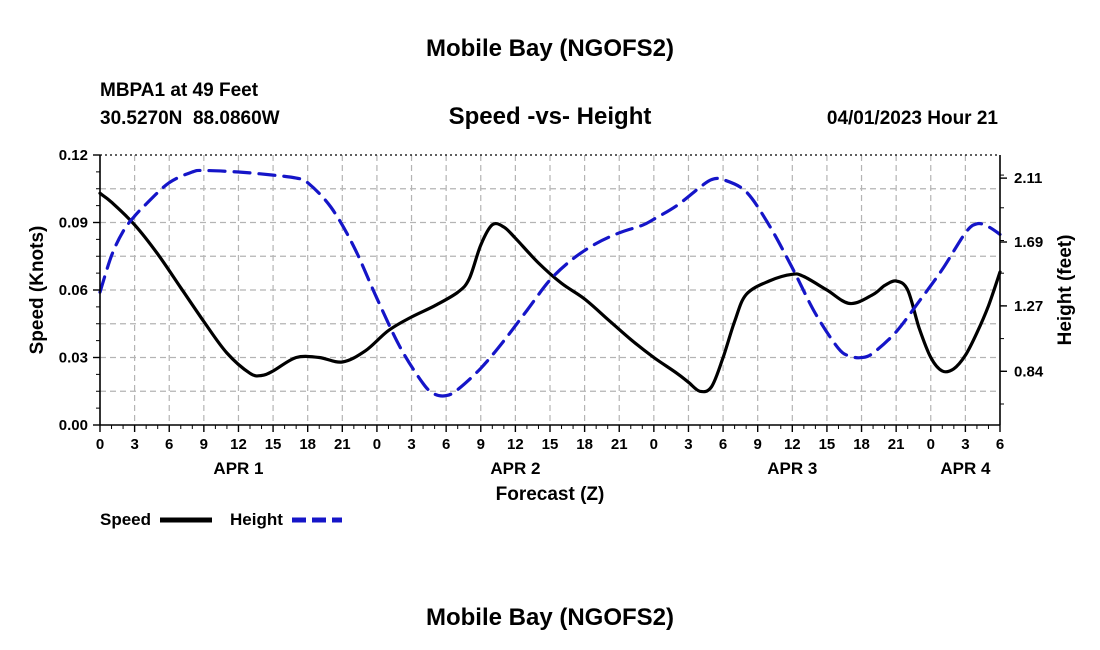 Image resolution: width=1100 pixels, height=650 pixels. Describe the element at coordinates (515, 468) in the screenshot. I see `date-label: APR 2` at that location.